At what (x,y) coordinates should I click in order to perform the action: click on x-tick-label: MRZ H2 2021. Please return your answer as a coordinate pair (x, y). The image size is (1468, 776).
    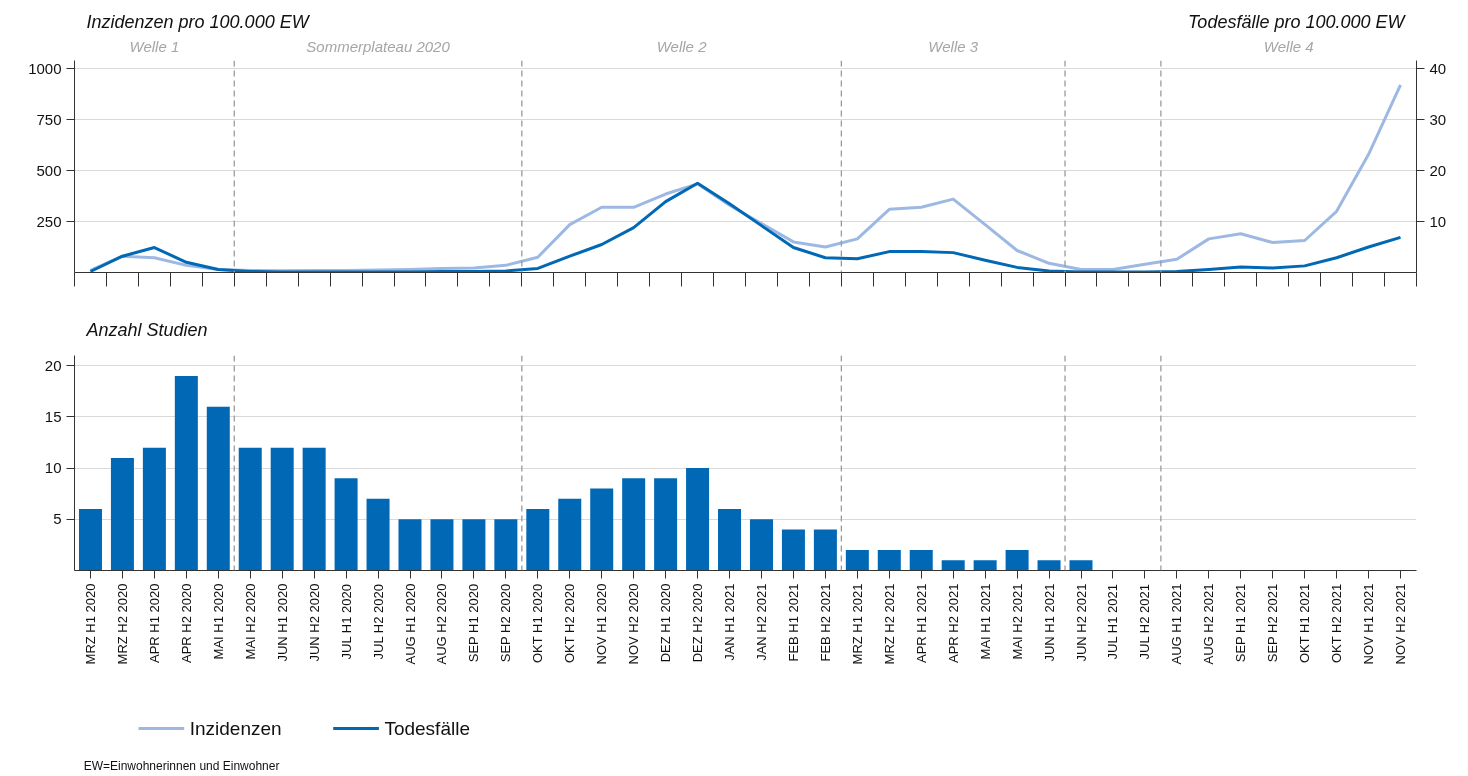
    Looking at the image, I should click on (889, 624).